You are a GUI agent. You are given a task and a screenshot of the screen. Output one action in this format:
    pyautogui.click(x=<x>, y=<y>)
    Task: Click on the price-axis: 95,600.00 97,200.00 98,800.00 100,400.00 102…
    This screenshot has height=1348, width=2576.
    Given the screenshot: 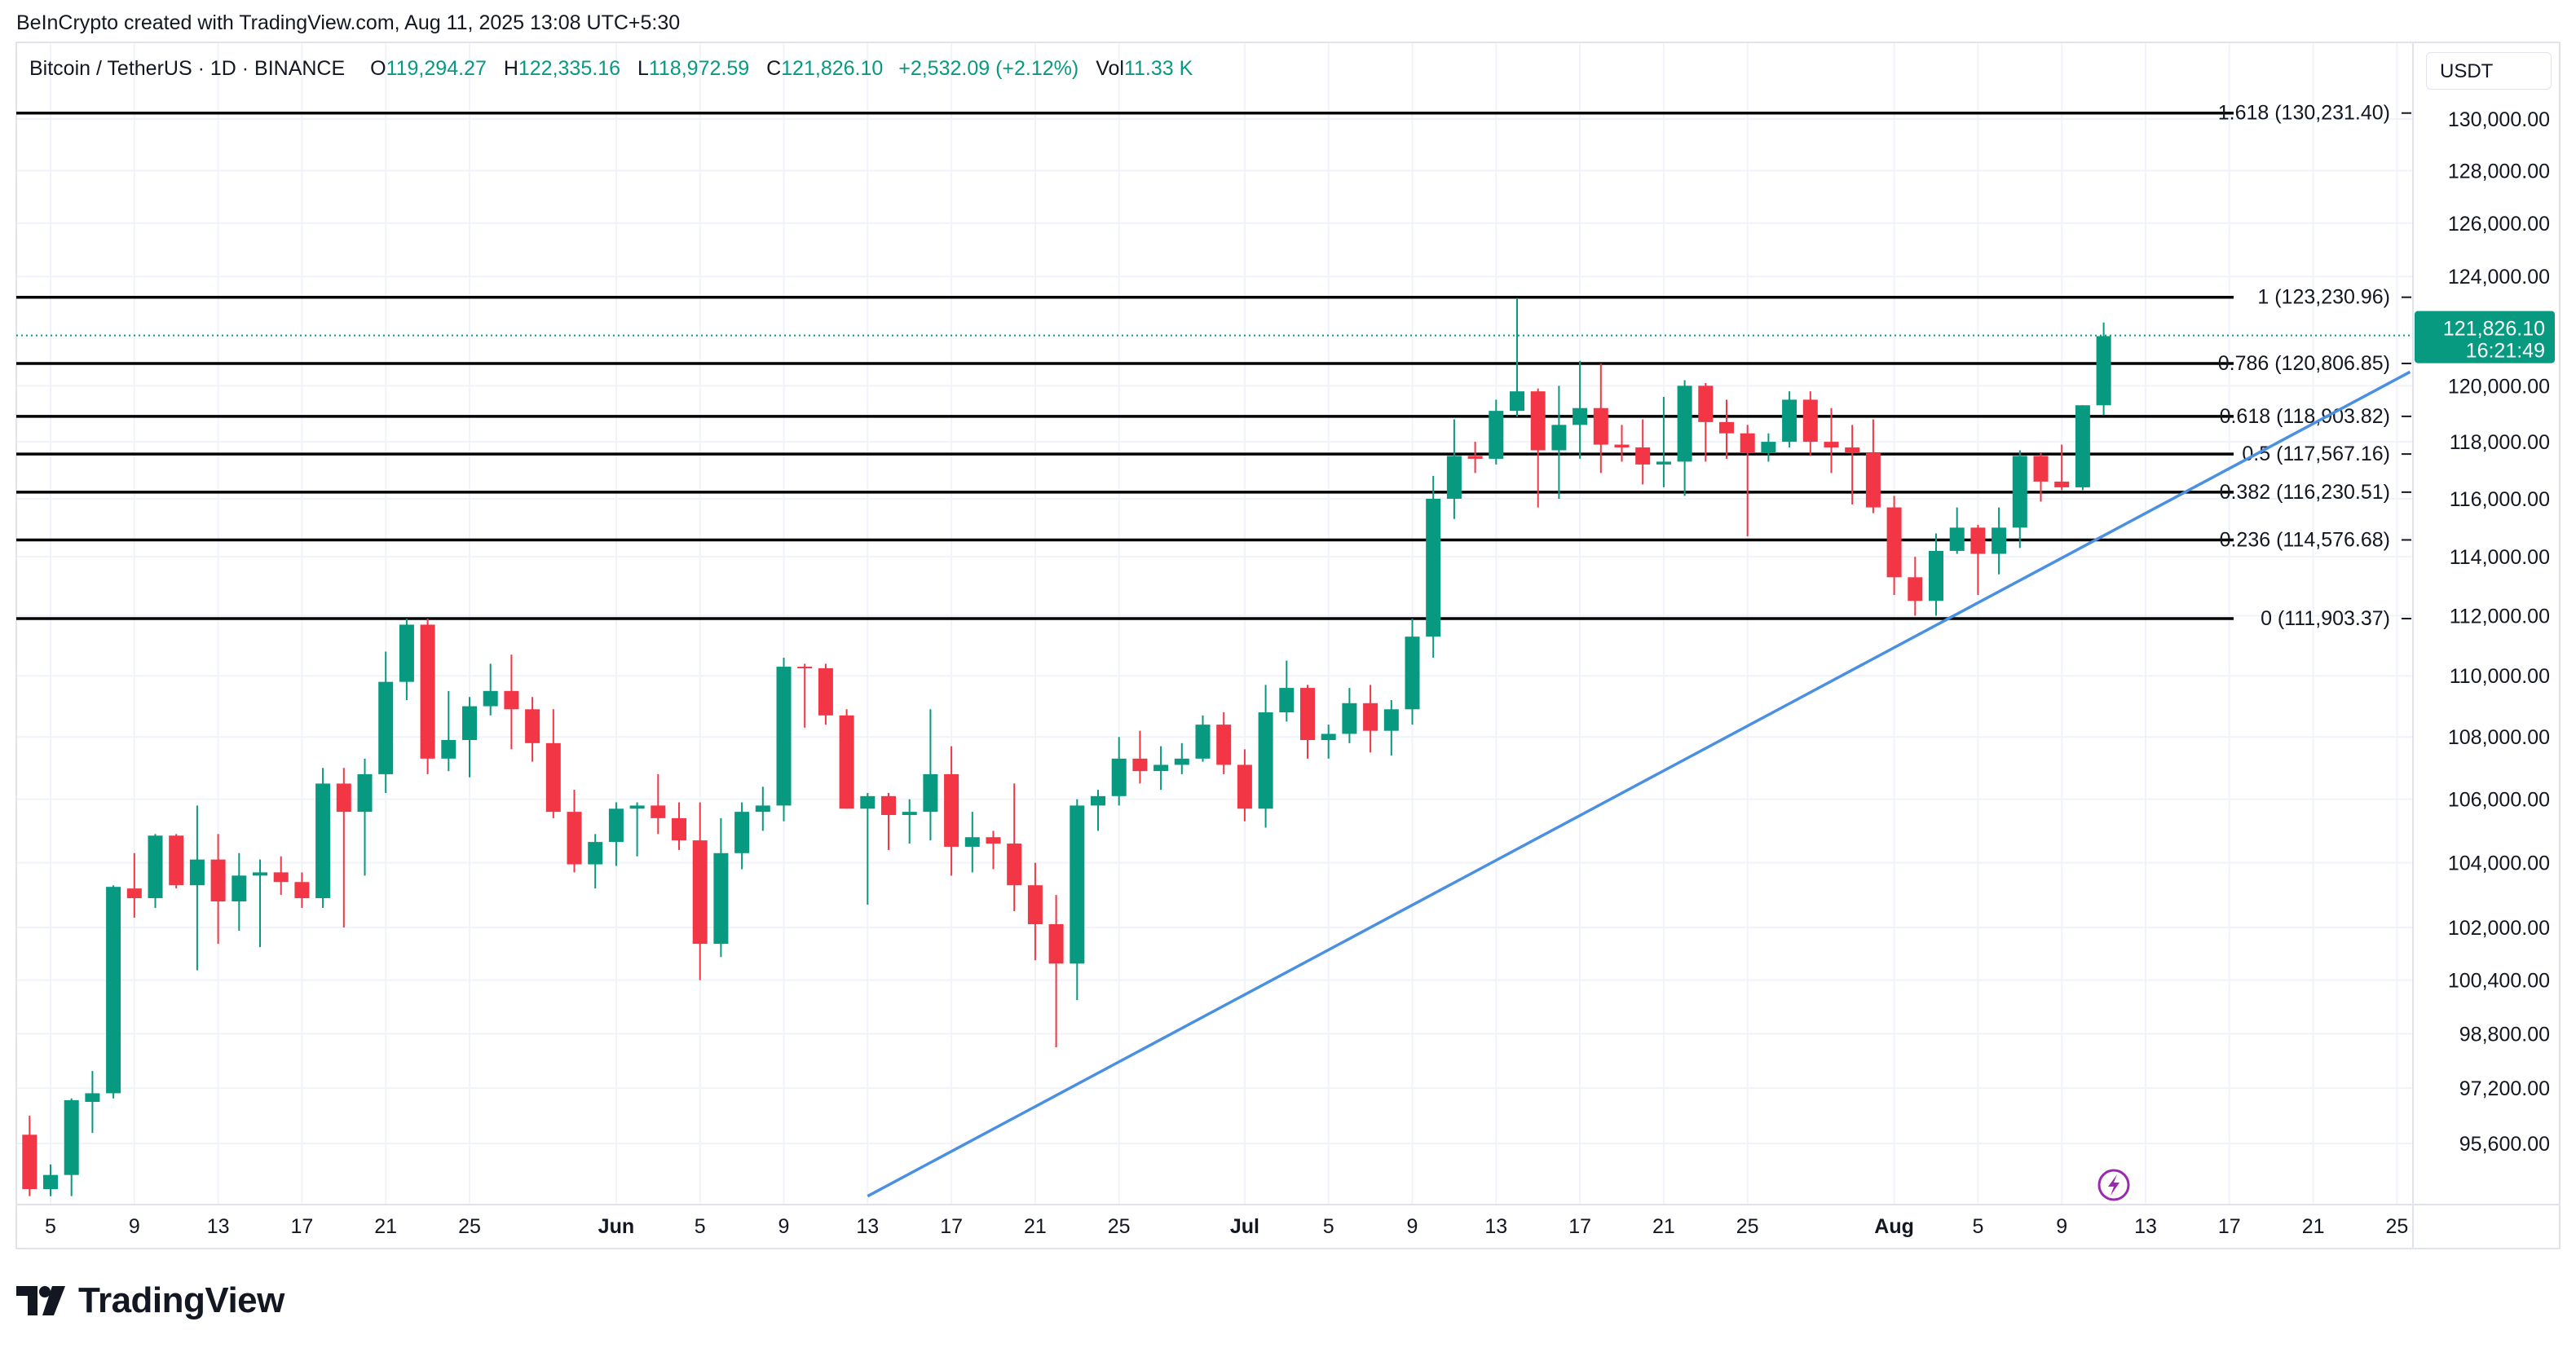 What is the action you would take?
    pyautogui.click(x=2499, y=632)
    